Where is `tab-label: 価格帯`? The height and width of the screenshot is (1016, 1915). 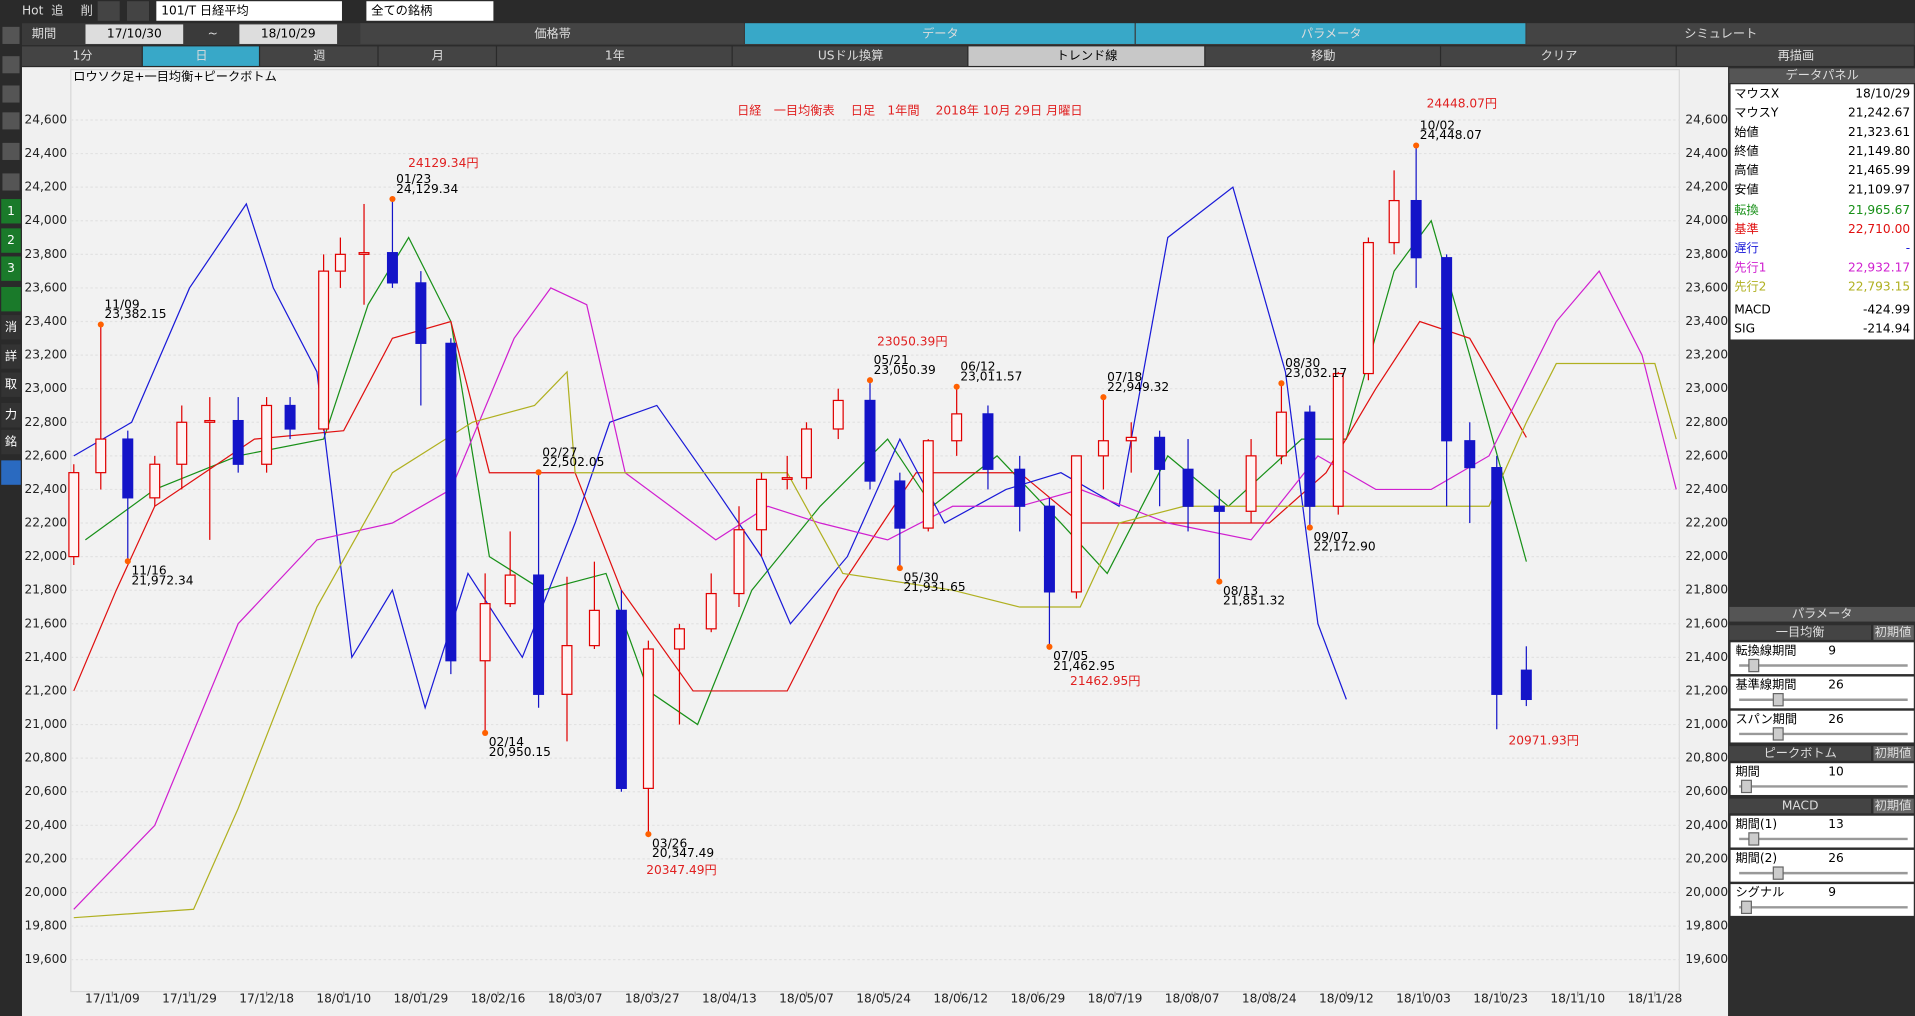 tab-label: 価格帯 is located at coordinates (552, 33).